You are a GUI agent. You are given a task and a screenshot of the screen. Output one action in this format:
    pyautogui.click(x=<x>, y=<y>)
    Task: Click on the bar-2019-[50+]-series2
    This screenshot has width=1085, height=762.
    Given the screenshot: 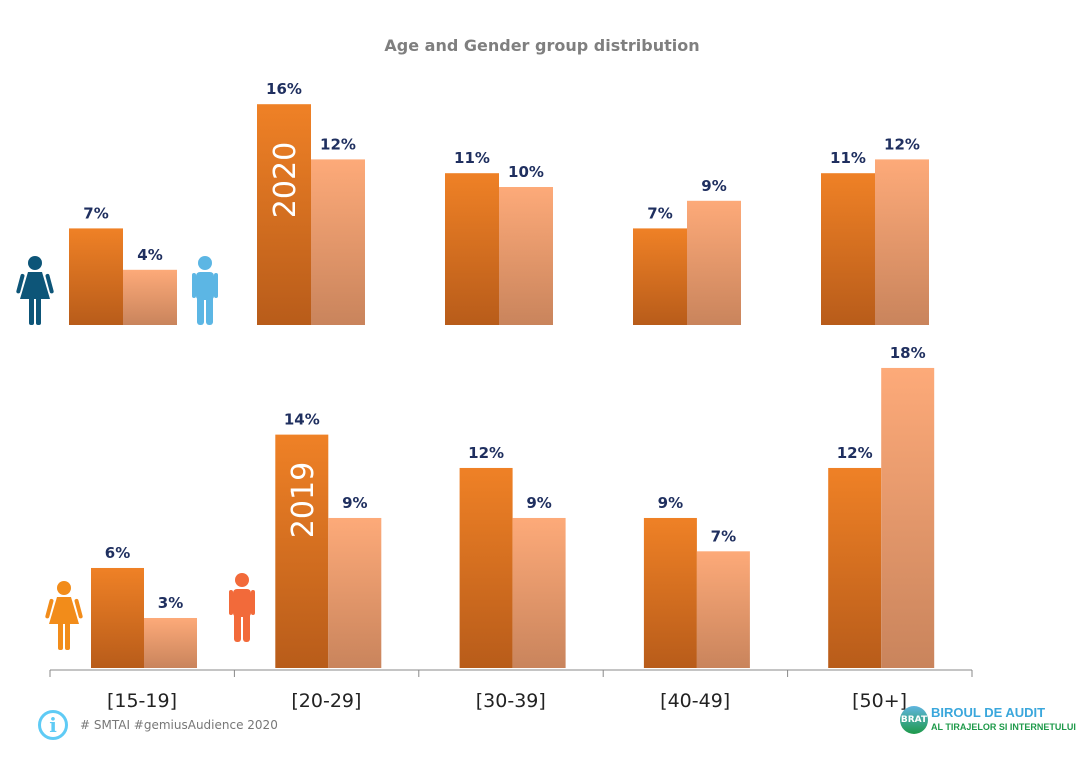 What is the action you would take?
    pyautogui.click(x=908, y=517)
    